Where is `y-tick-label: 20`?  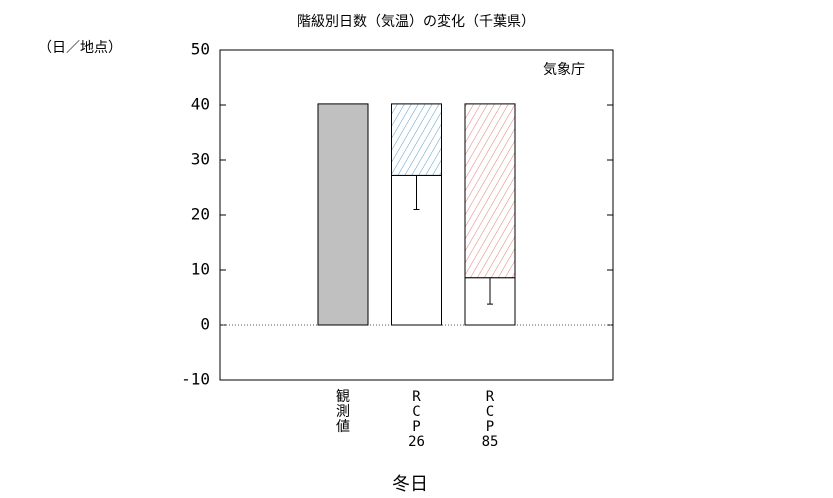 y-tick-label: 20 is located at coordinates (200, 214).